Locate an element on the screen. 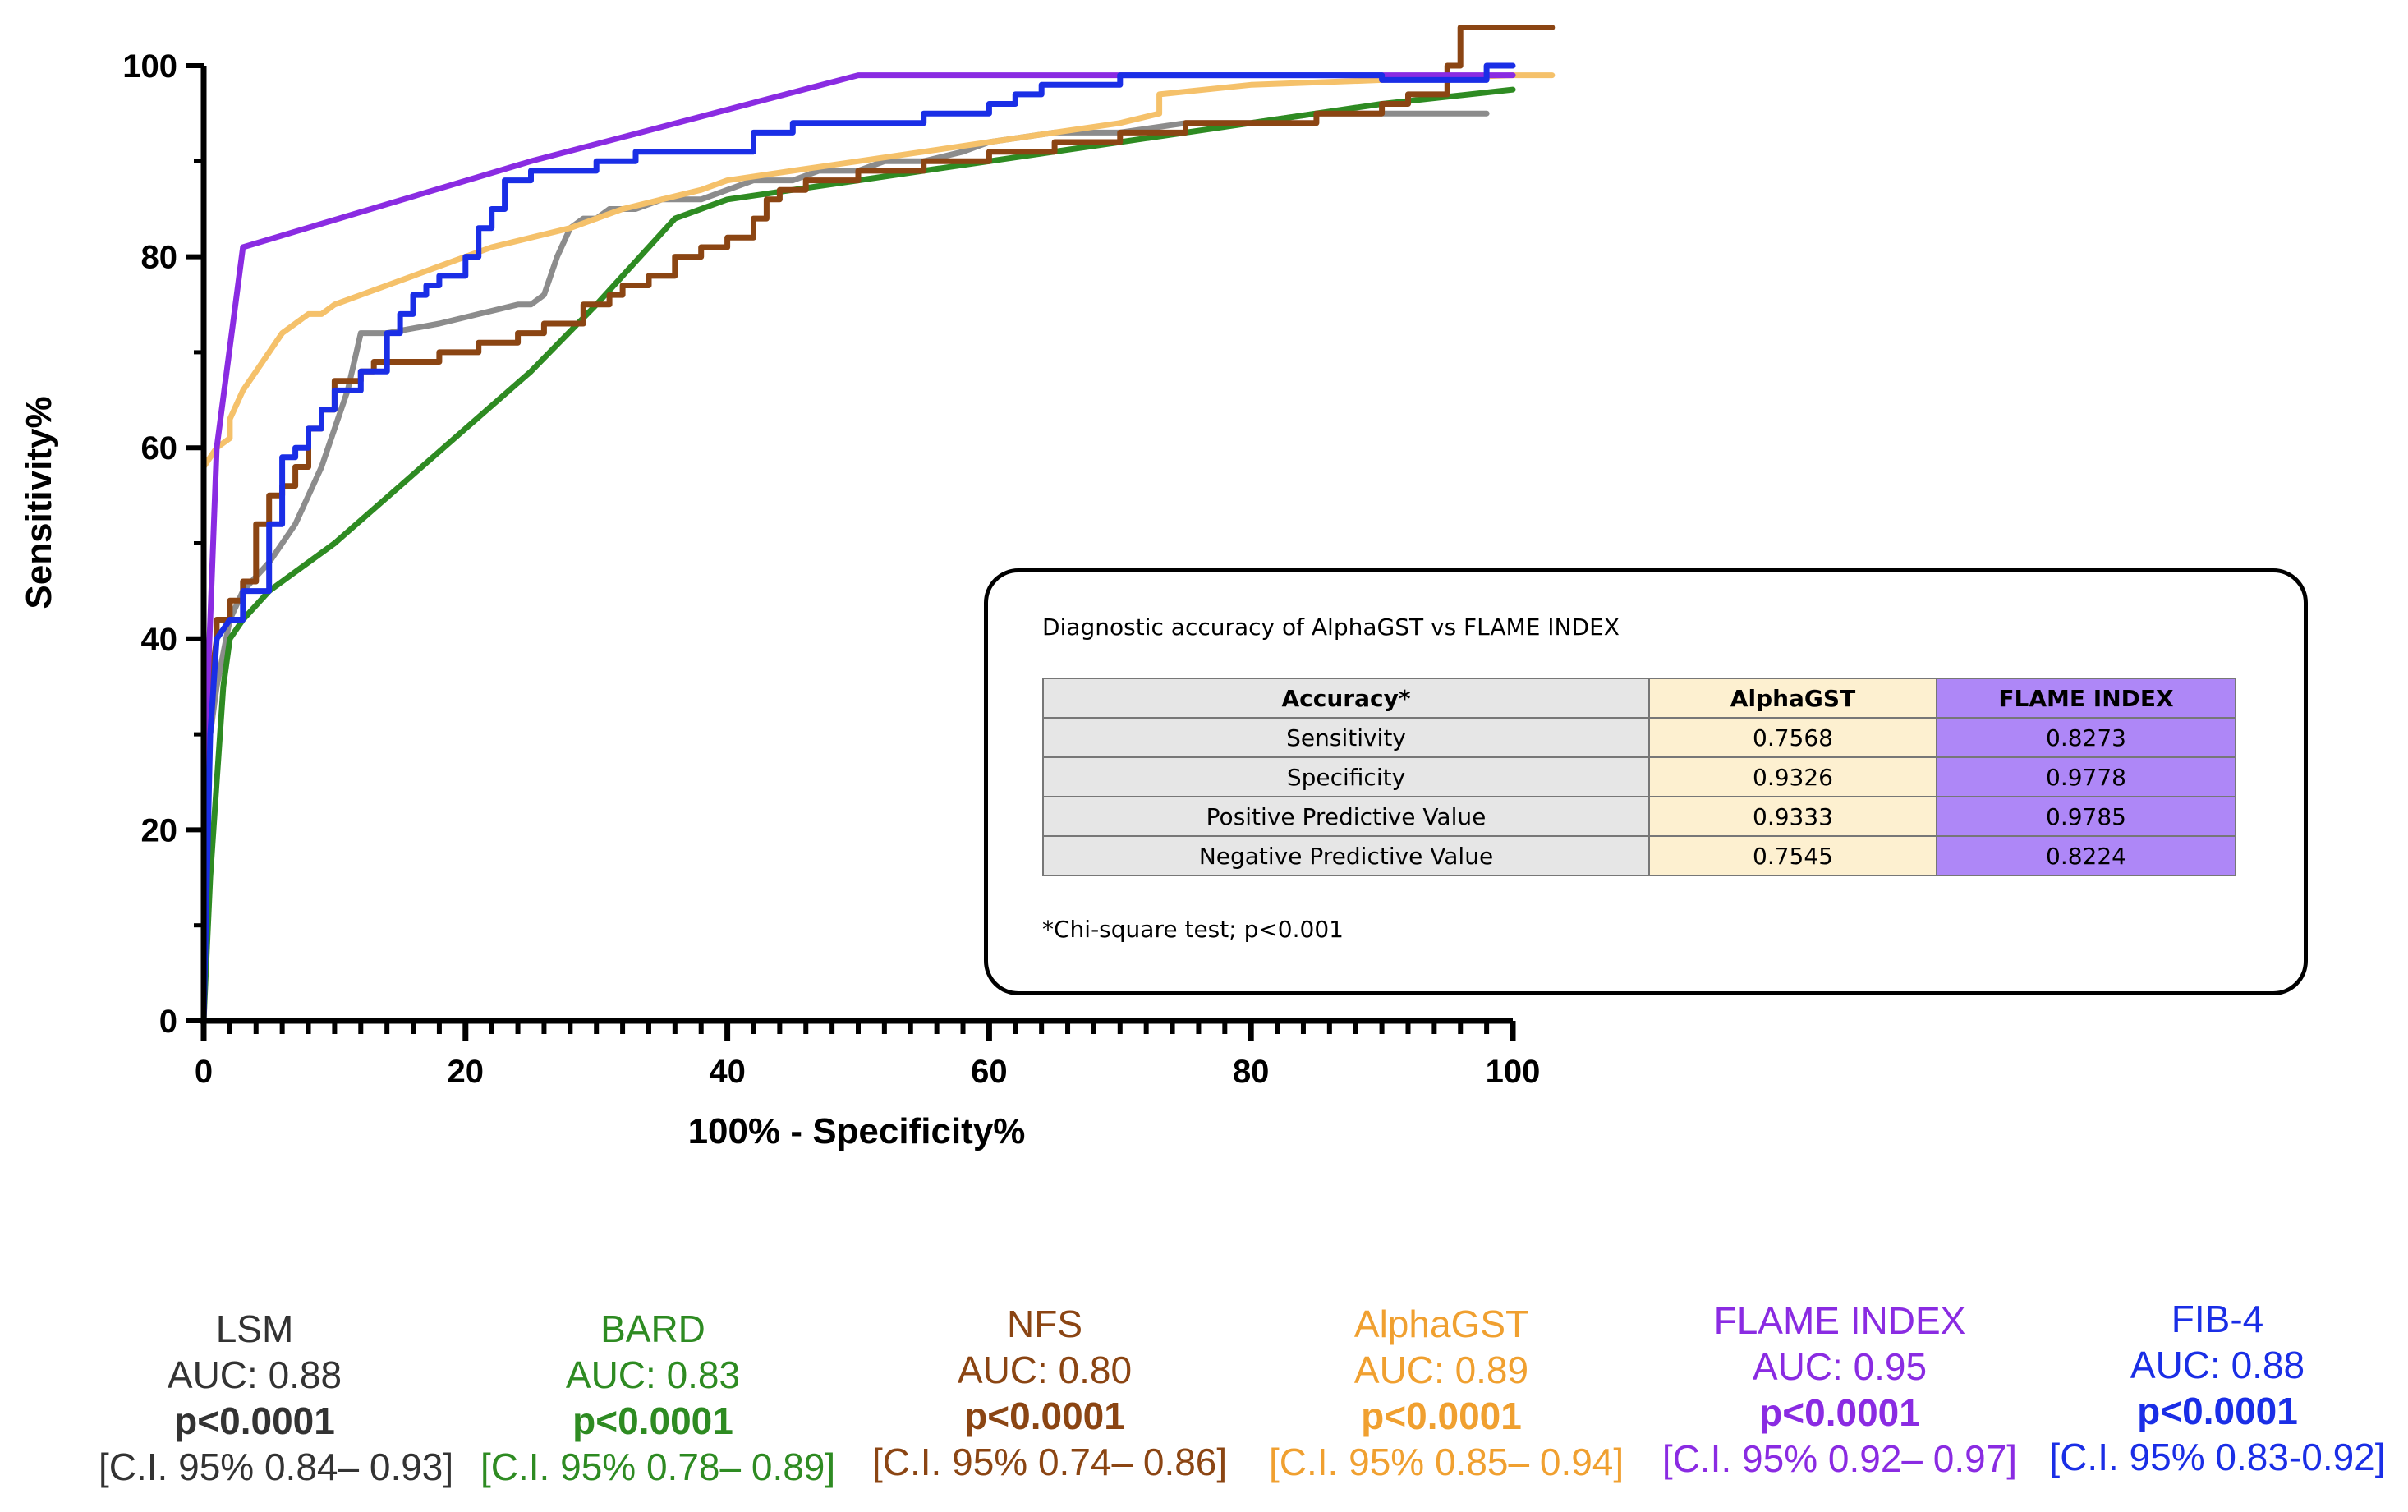 The height and width of the screenshot is (1512, 2408). y-tick-label: 60 is located at coordinates (159, 448).